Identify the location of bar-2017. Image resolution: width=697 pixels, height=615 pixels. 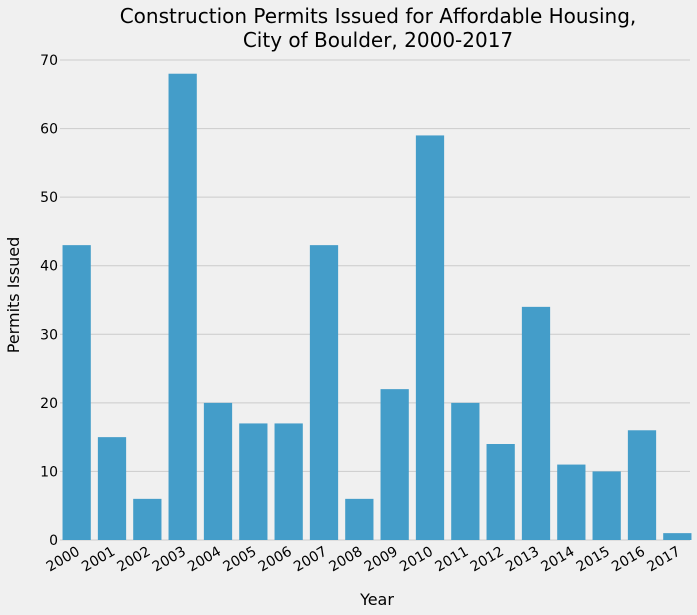
(677, 536).